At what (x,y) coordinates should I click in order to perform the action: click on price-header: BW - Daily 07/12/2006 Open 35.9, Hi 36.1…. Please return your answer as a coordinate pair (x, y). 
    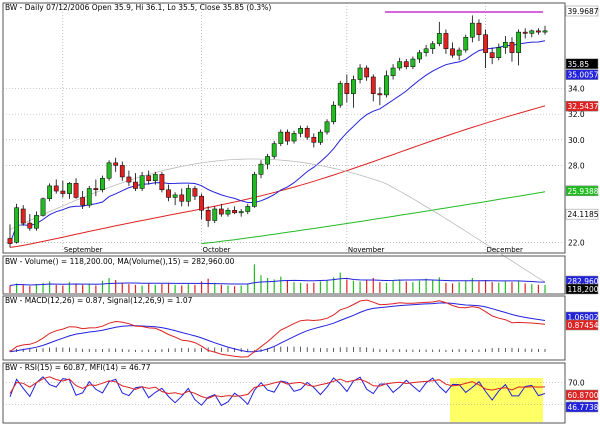
    Looking at the image, I should click on (138, 7).